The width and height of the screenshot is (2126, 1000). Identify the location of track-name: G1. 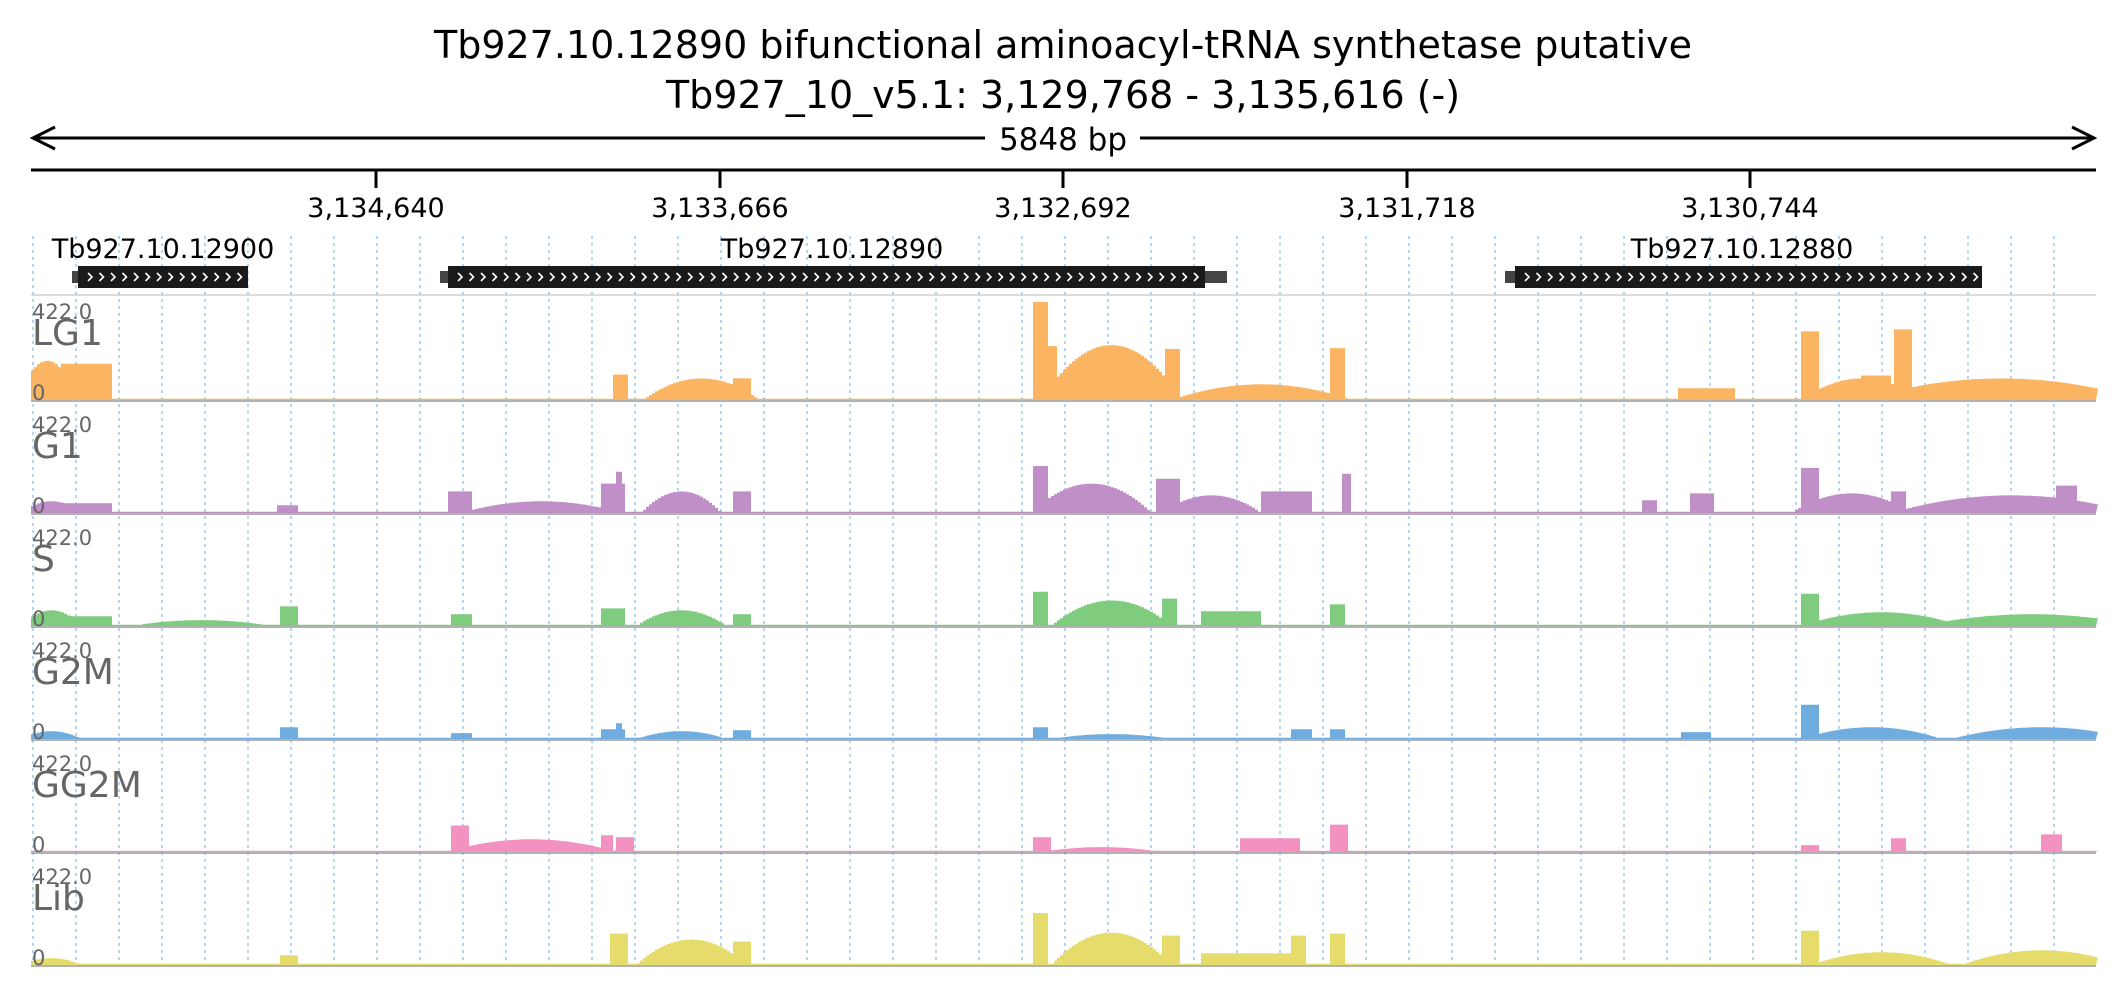
(57, 446).